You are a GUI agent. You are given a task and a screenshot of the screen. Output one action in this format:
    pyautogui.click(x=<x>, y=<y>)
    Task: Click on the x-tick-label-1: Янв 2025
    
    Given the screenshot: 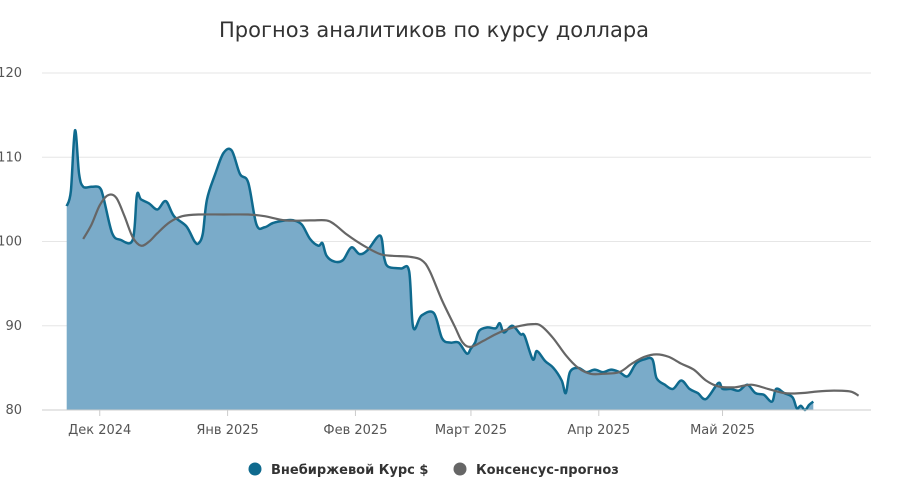 What is the action you would take?
    pyautogui.click(x=227, y=430)
    